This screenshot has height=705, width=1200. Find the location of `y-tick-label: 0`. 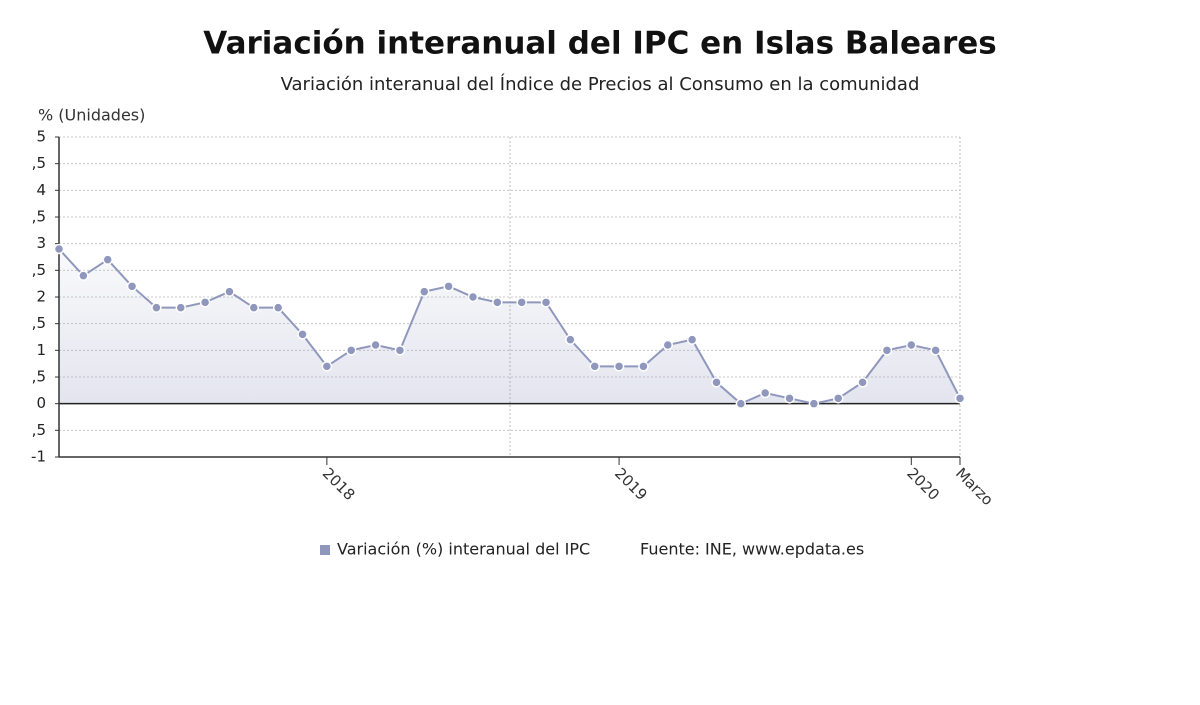

y-tick-label: 0 is located at coordinates (41, 403).